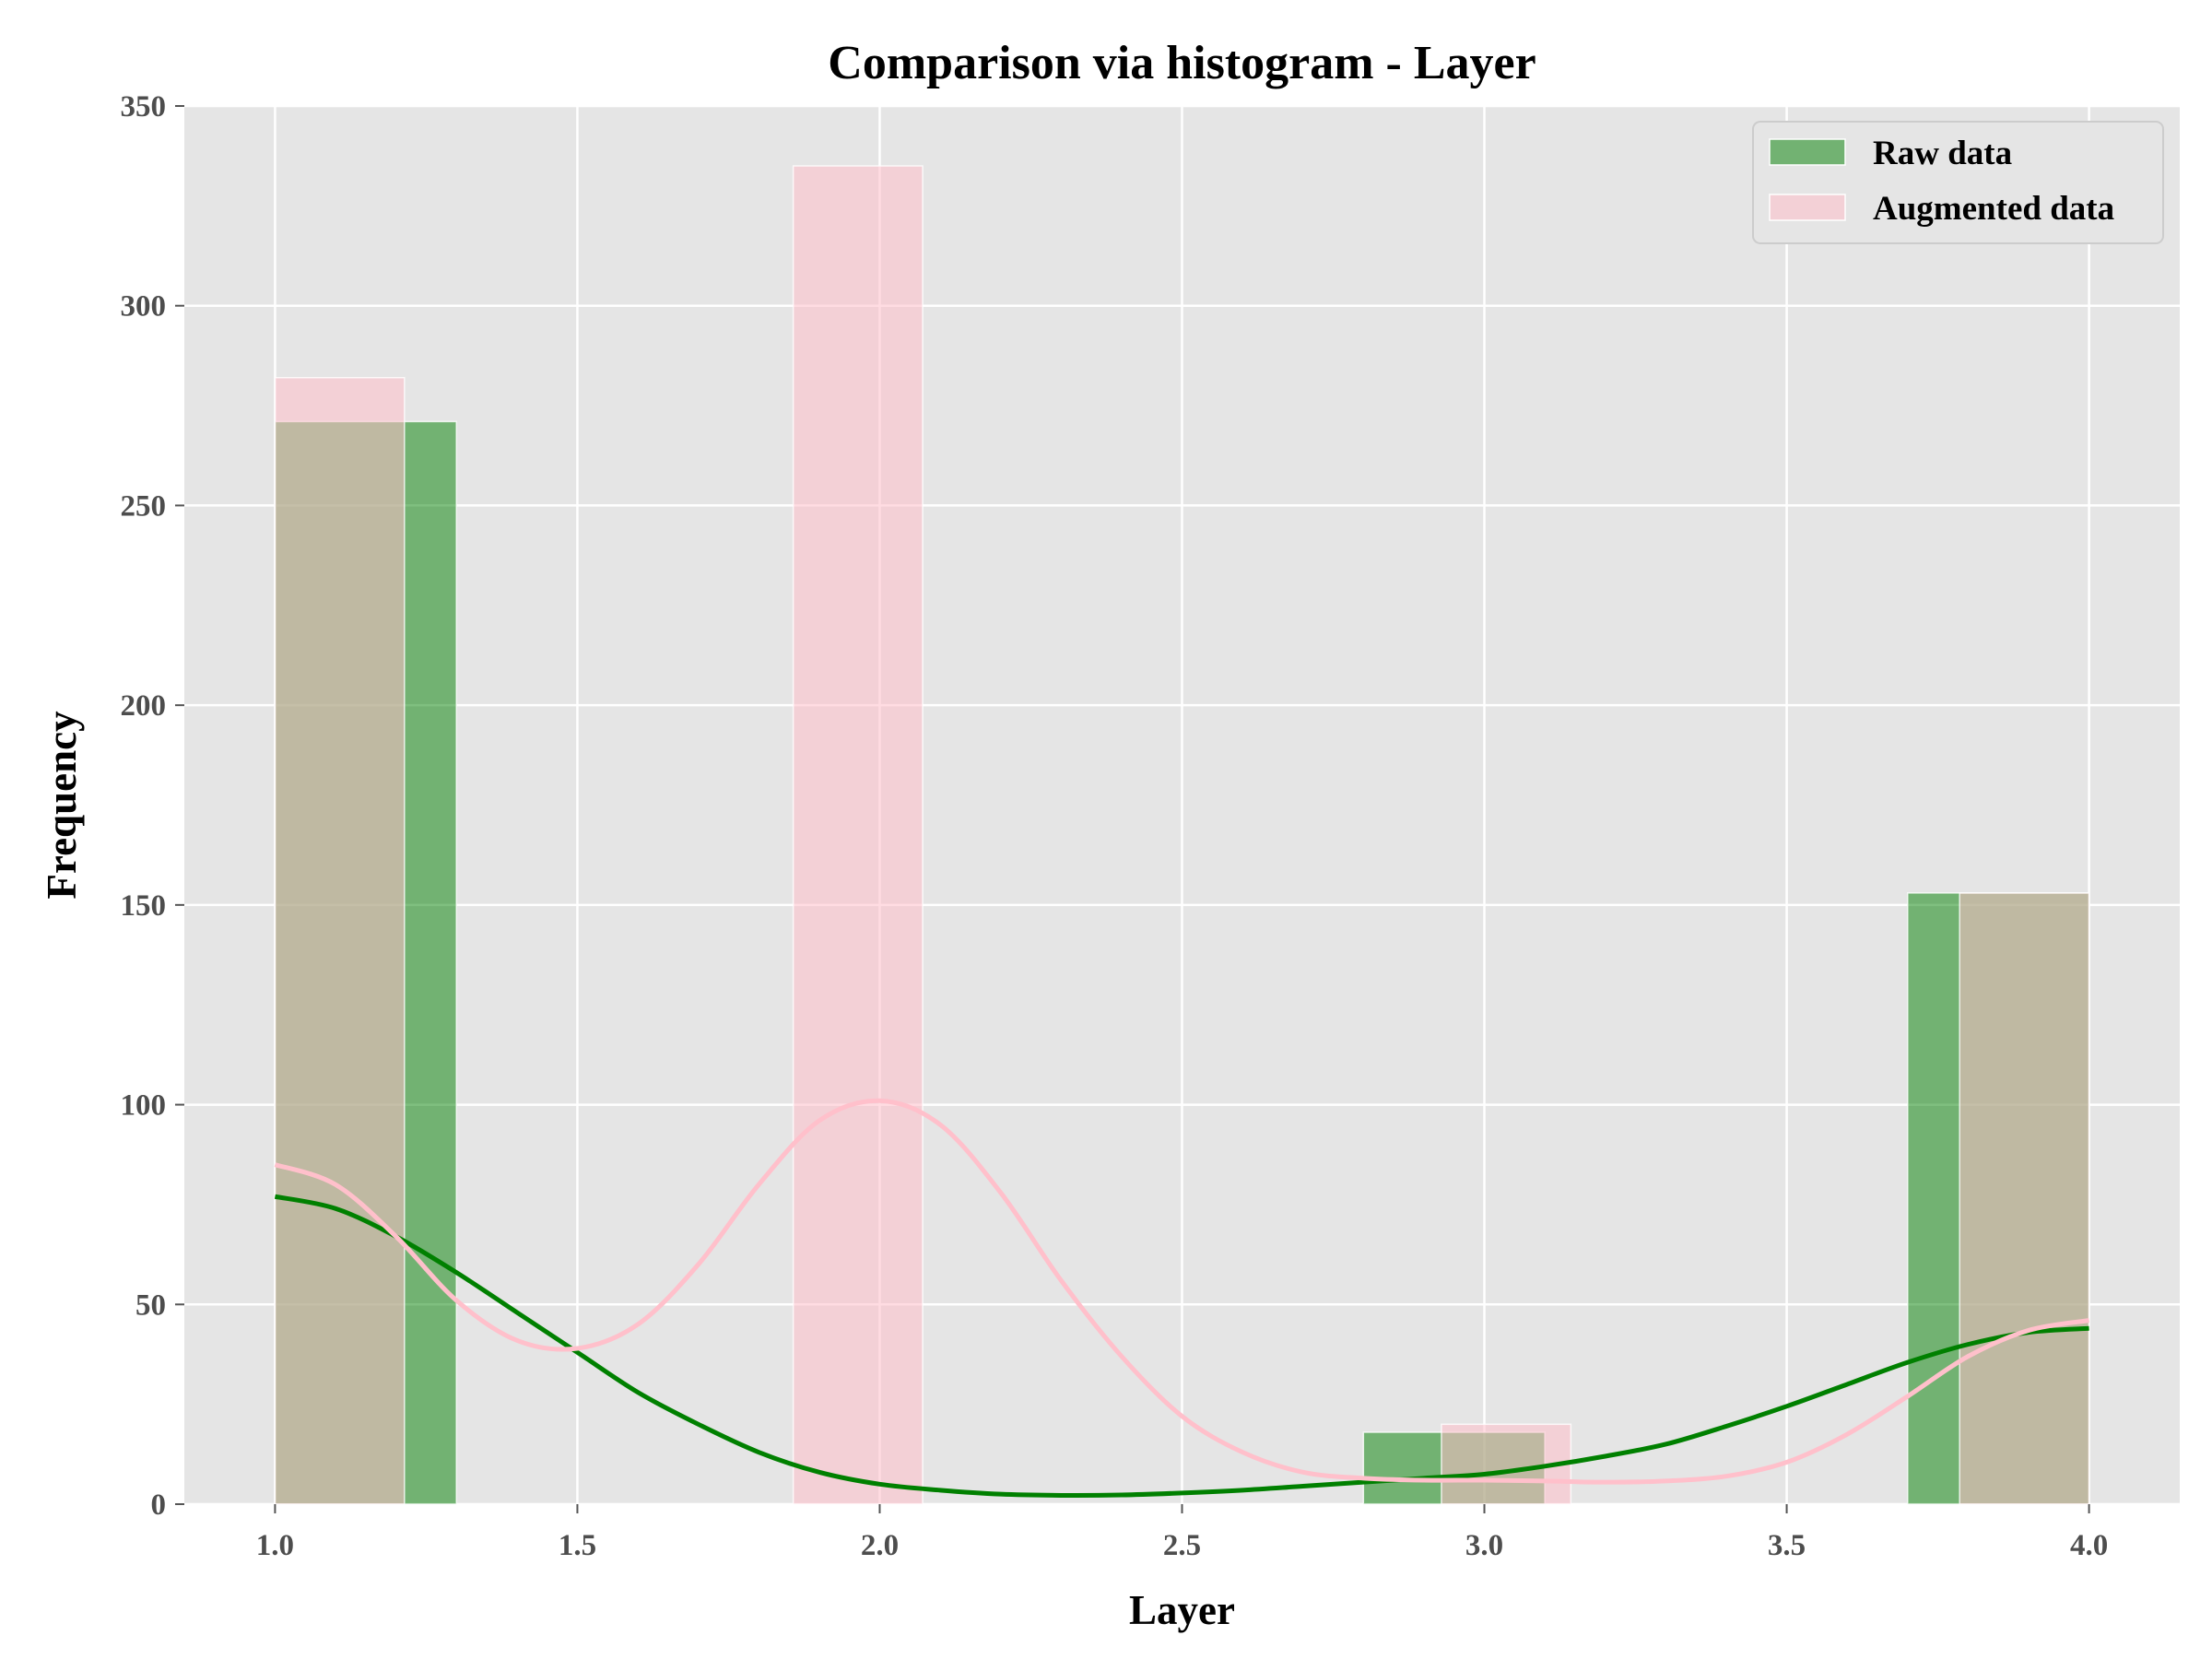  Describe the element at coordinates (275, 1545) in the screenshot. I see `x-tick-label: 1.0` at that location.